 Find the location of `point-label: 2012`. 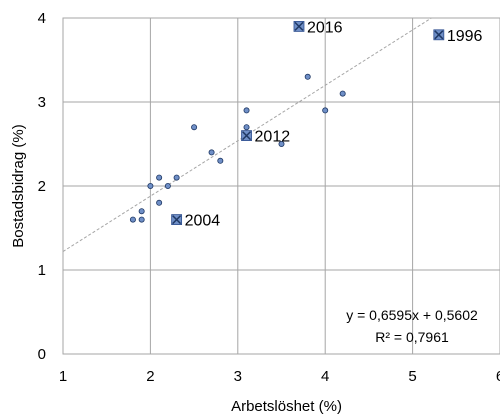

point-label: 2012 is located at coordinates (273, 137).